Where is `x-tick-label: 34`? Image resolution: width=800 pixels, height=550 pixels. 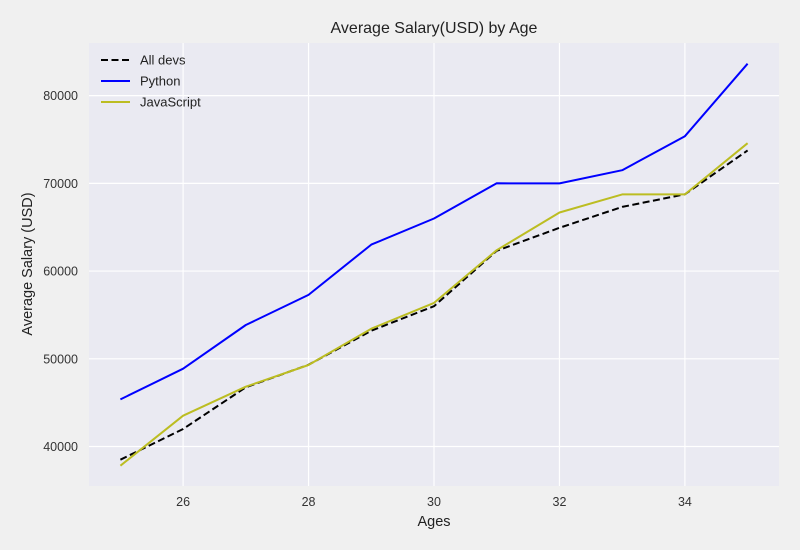 x-tick-label: 34 is located at coordinates (685, 502).